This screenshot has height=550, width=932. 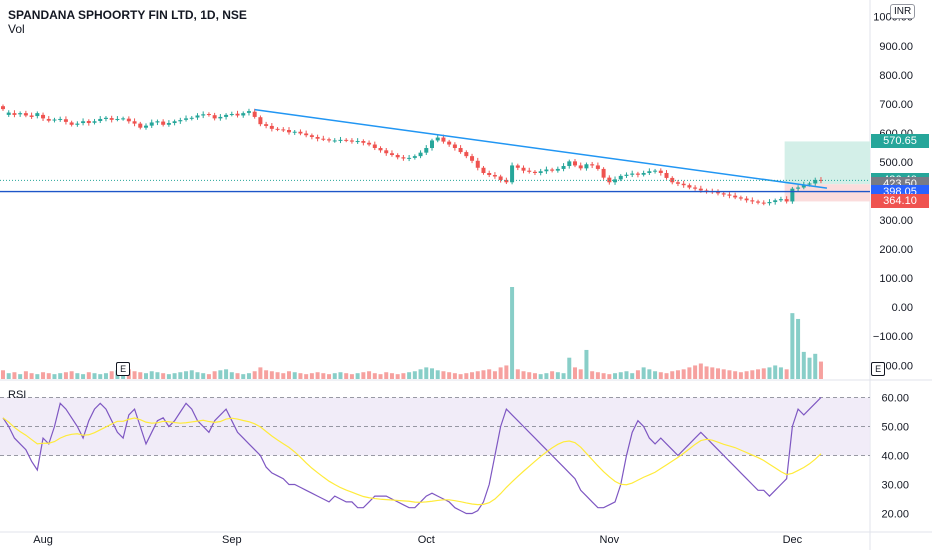 What do you see at coordinates (896, 279) in the screenshot?
I see `price-tick-label: 100.00` at bounding box center [896, 279].